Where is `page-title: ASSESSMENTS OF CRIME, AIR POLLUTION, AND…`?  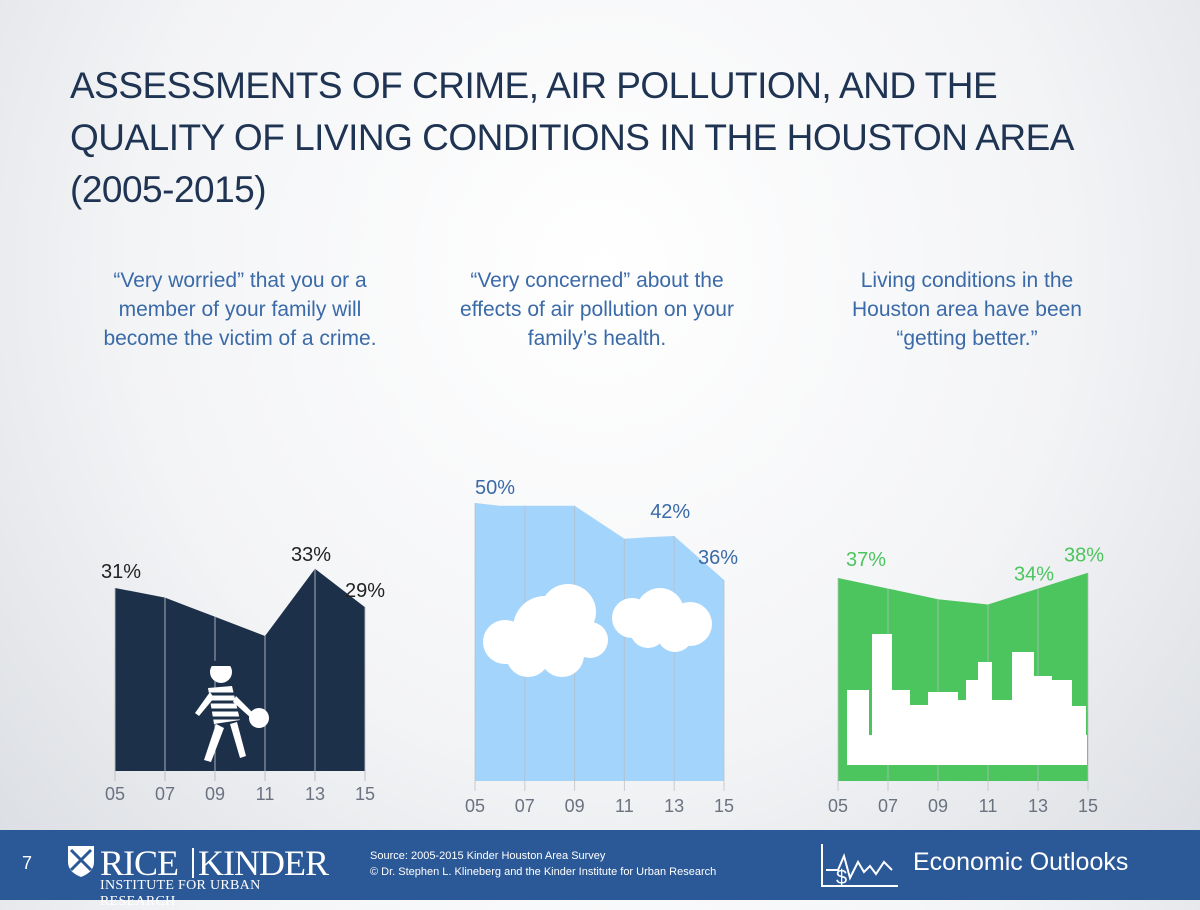 page-title: ASSESSMENTS OF CRIME, AIR POLLUTION, AND… is located at coordinates (571, 137).